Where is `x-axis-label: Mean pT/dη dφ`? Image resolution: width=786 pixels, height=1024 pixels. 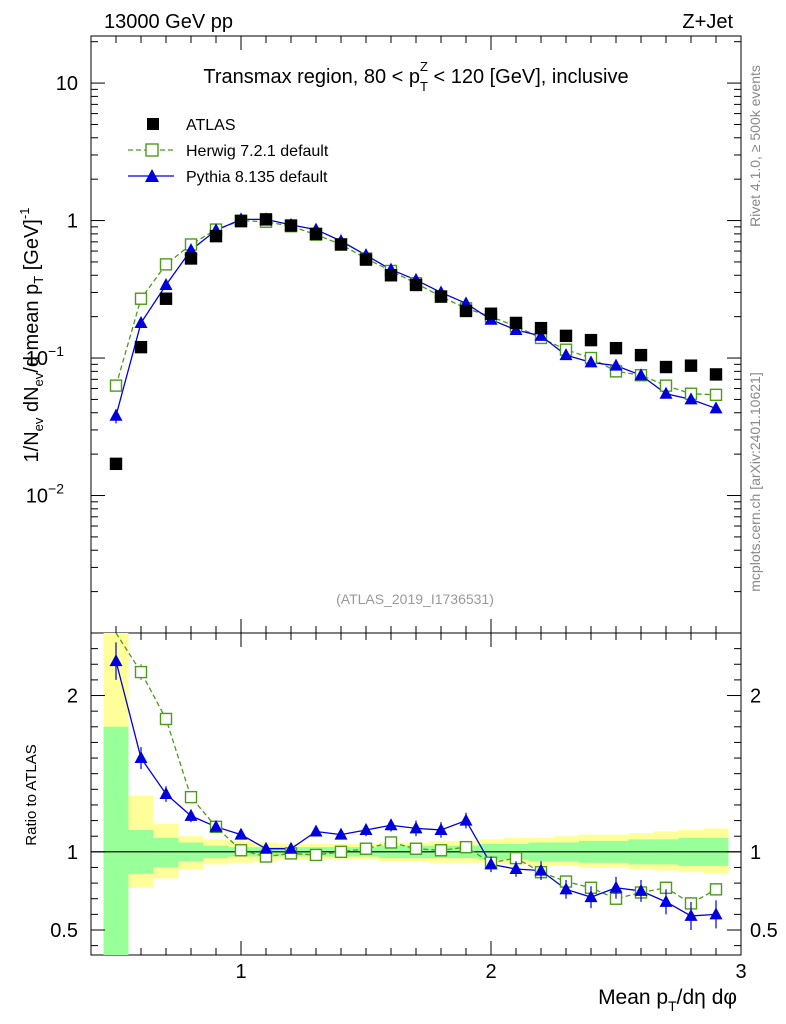
x-axis-label: Mean pT/dη dφ is located at coordinates (667, 1000).